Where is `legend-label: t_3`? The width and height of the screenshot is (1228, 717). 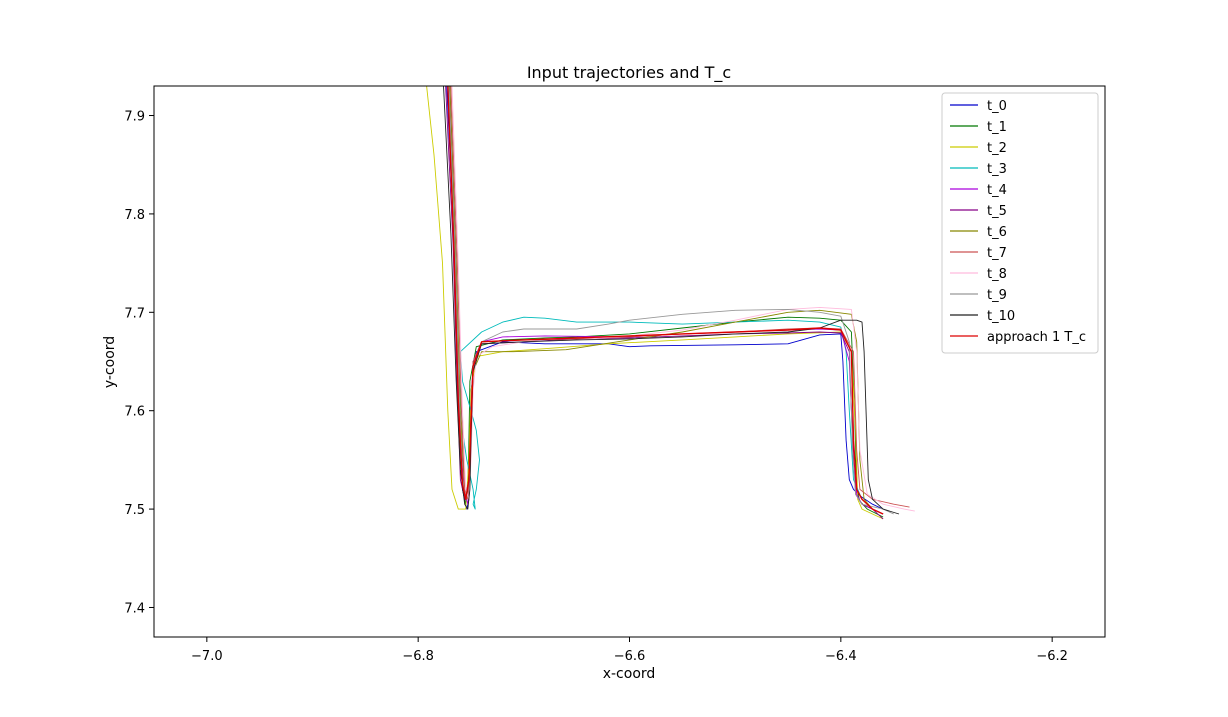
legend-label: t_3 is located at coordinates (997, 169).